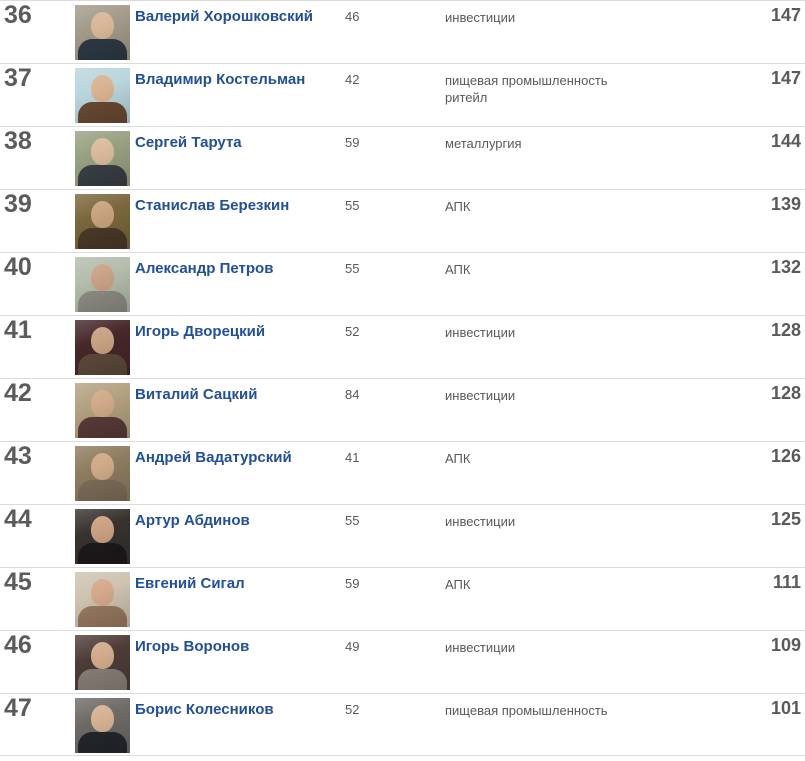  I want to click on wealth-value: 101, so click(785, 708).